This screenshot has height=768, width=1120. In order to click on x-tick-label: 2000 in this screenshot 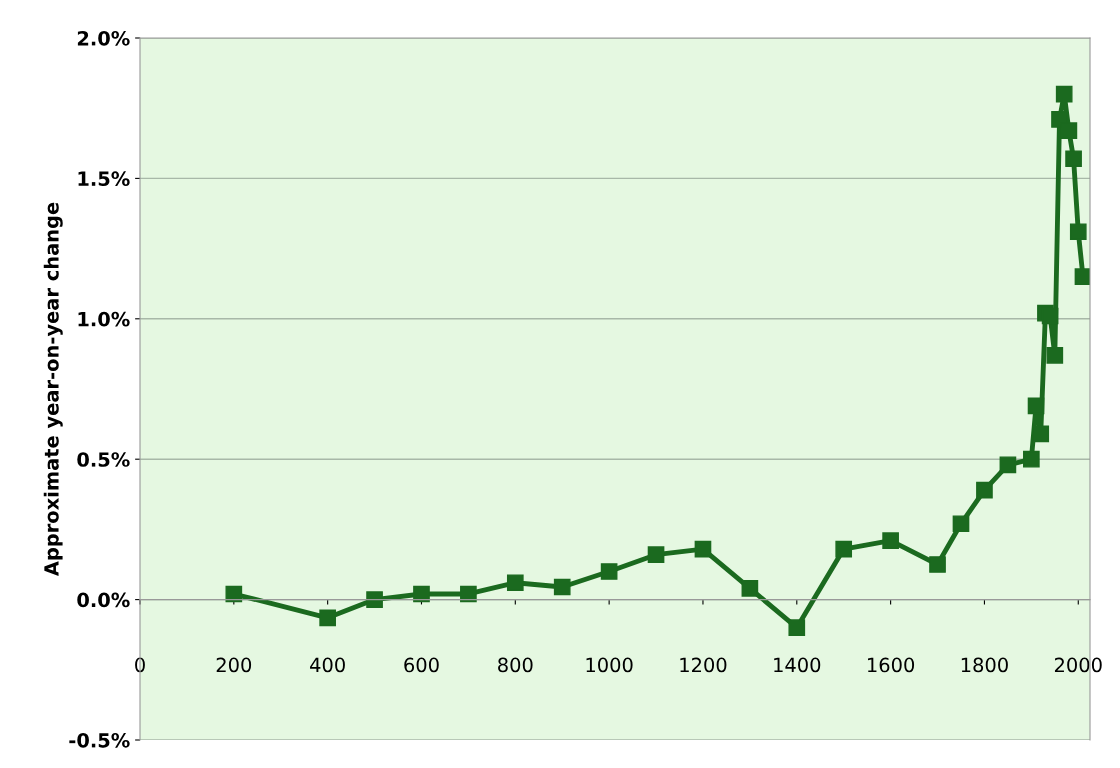, I will do `click(1078, 665)`.